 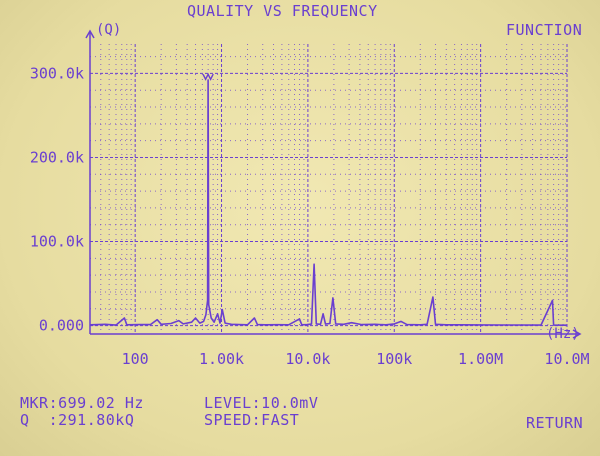 I want to click on mkr-readout: MKR:699.02 Hz, so click(x=82, y=403).